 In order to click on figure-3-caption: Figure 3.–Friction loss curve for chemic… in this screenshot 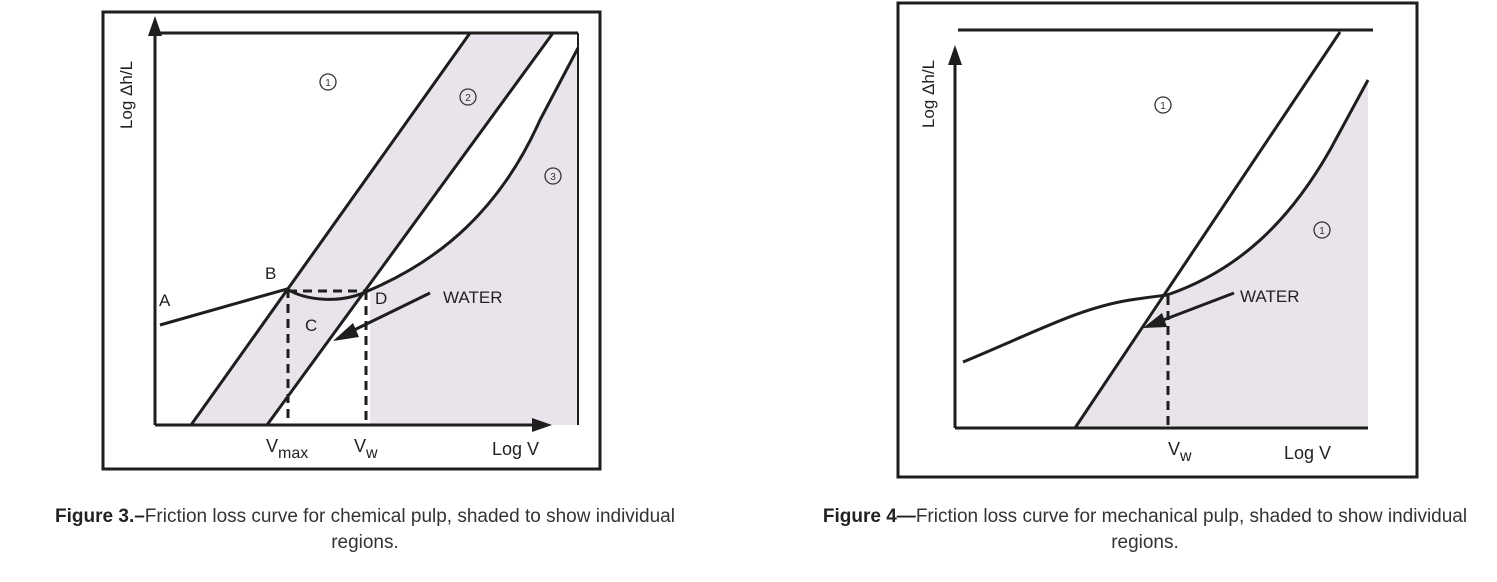, I will do `click(365, 530)`.